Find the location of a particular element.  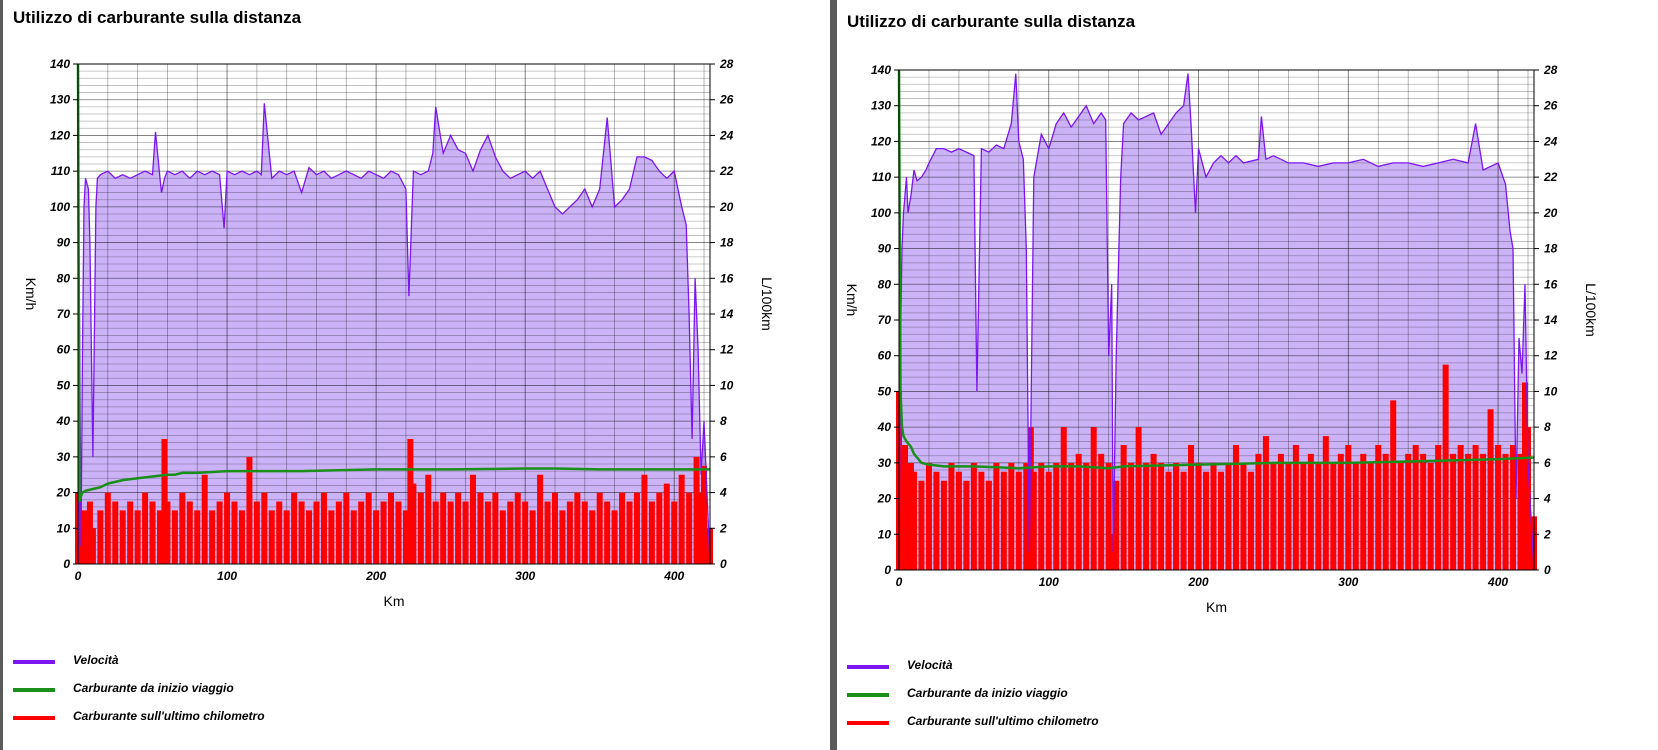

y-tick-label-right: 10 is located at coordinates (727, 385).